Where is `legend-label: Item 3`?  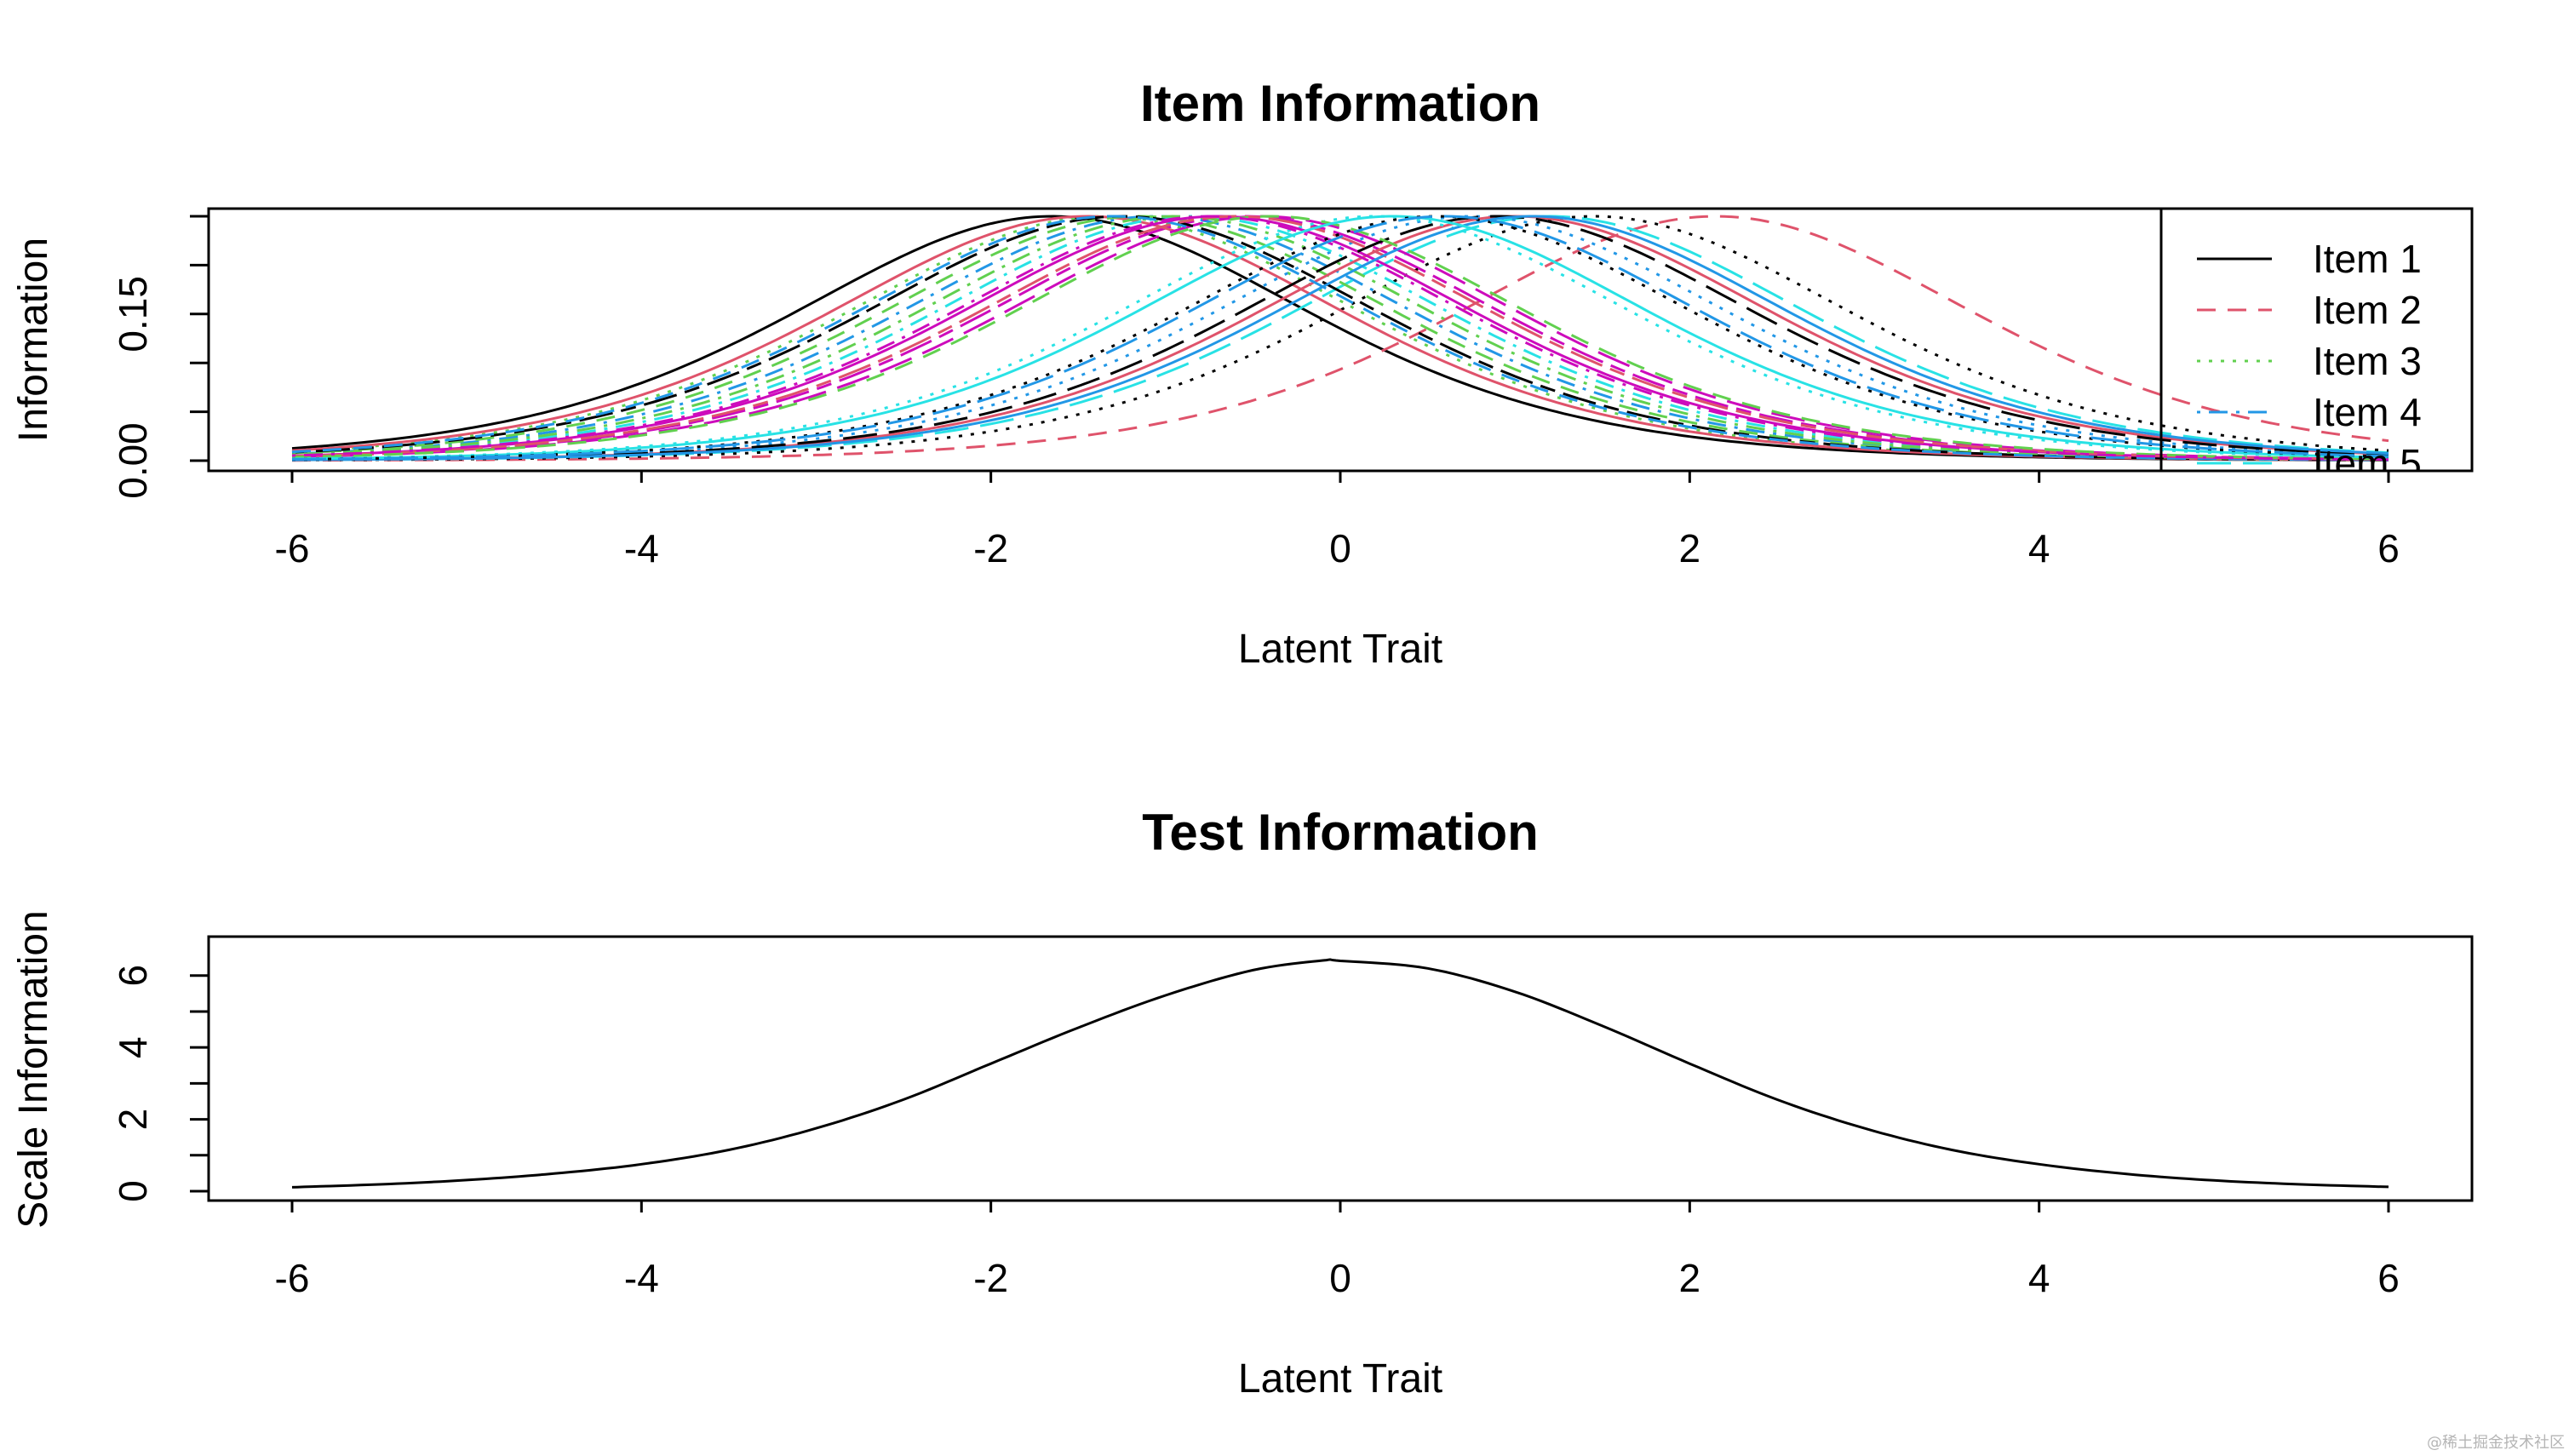
legend-label: Item 3 is located at coordinates (2367, 361).